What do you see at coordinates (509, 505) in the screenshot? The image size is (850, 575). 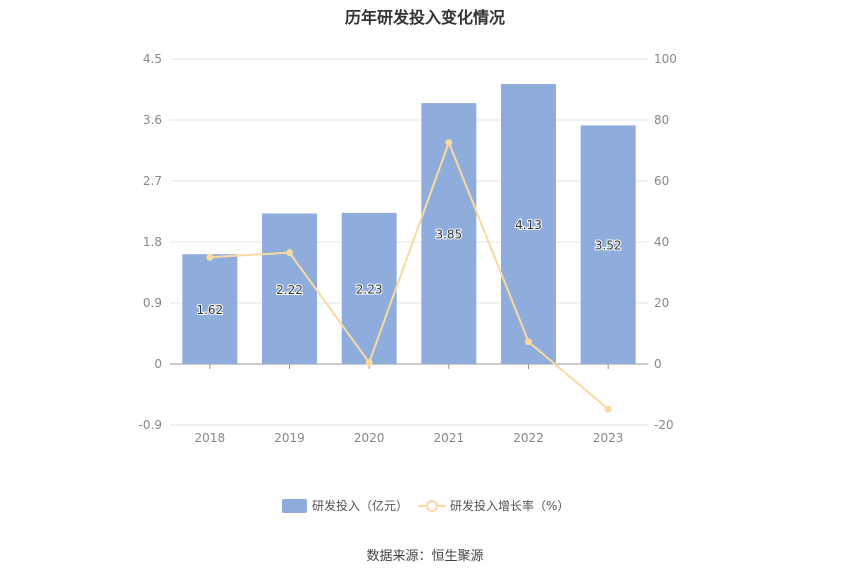 I see `legend-label-line: 研发投入增长率（%）` at bounding box center [509, 505].